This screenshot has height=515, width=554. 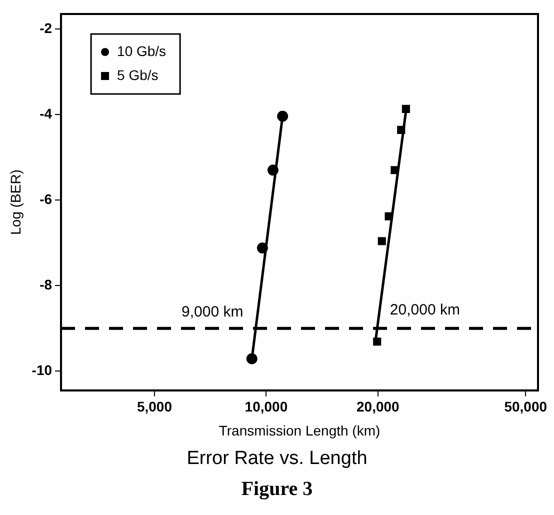 I want to click on x-tick-label: 50,000, so click(x=526, y=406).